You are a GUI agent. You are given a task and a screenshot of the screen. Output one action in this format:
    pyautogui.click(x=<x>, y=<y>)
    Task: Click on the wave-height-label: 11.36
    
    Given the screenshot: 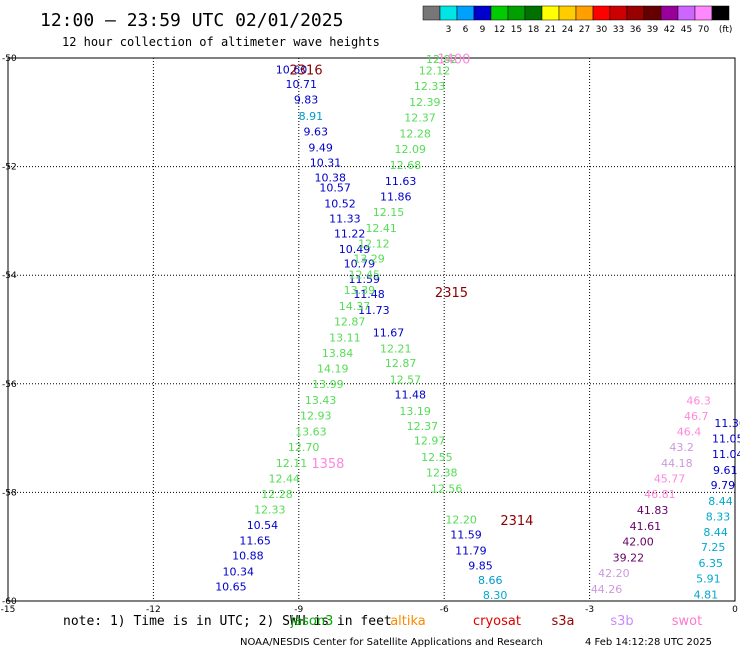 What is the action you would take?
    pyautogui.click(x=727, y=423)
    